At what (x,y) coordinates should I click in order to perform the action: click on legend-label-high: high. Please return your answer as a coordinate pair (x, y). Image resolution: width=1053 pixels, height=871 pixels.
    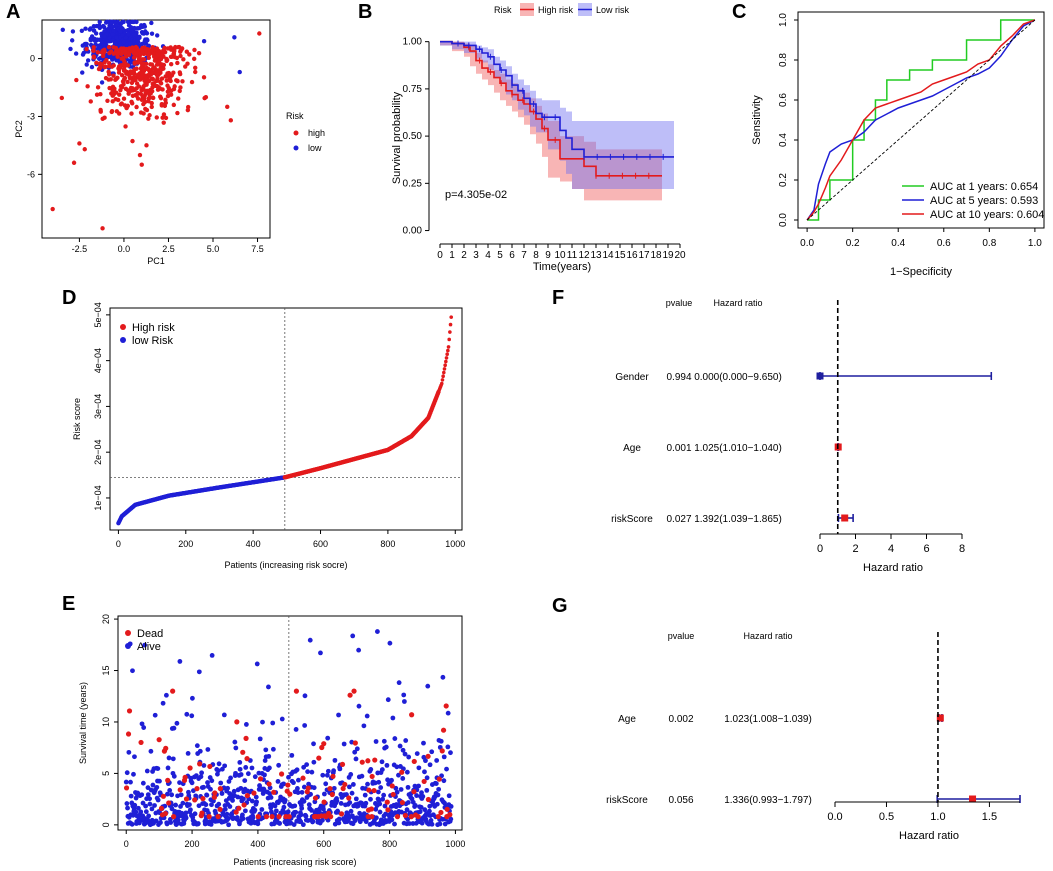
    Looking at the image, I should click on (316, 133).